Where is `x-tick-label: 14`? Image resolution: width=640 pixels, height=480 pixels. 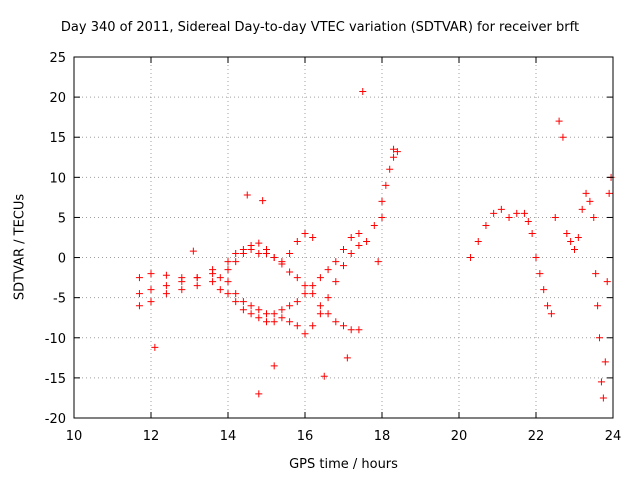 x-tick-label: 14 is located at coordinates (228, 436).